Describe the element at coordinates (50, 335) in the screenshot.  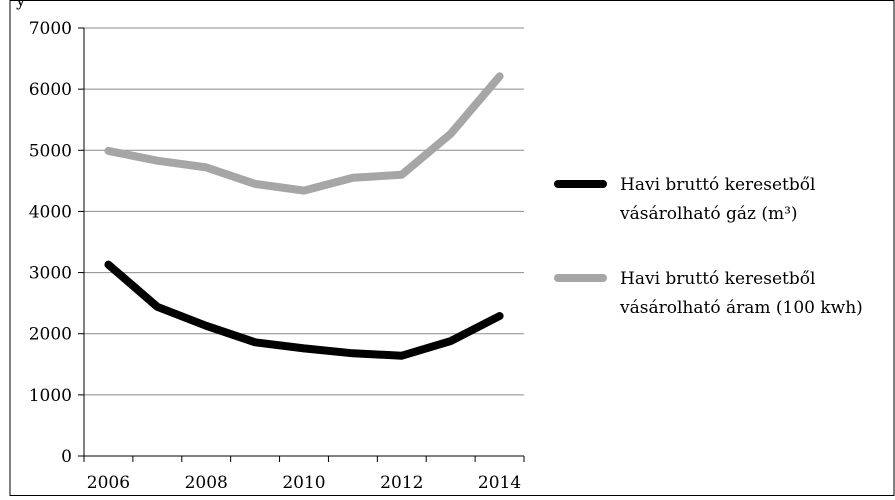
I see `y-tick-label-2000: 2000` at that location.